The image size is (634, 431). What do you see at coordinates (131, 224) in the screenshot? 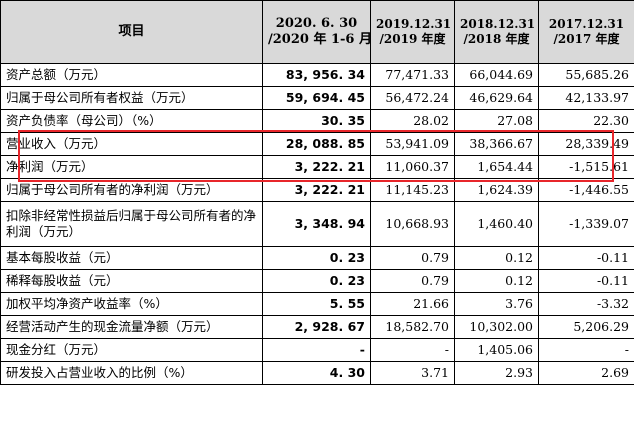
I see `row-label: 扣除非经常性损益后归属于母公司所有者的净利润（万元）` at bounding box center [131, 224].